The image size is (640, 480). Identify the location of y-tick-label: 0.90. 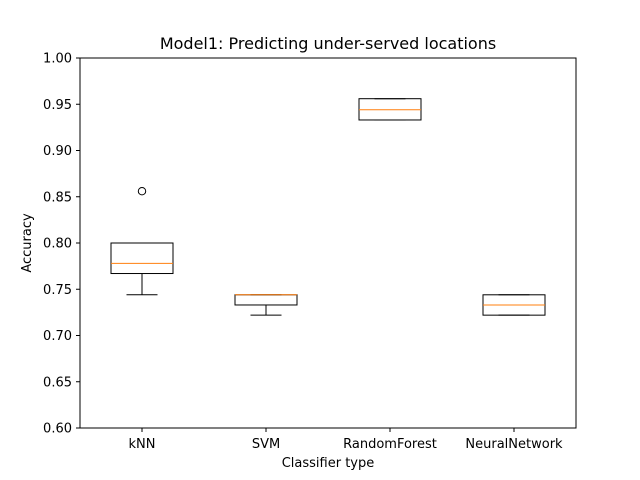
(57, 151).